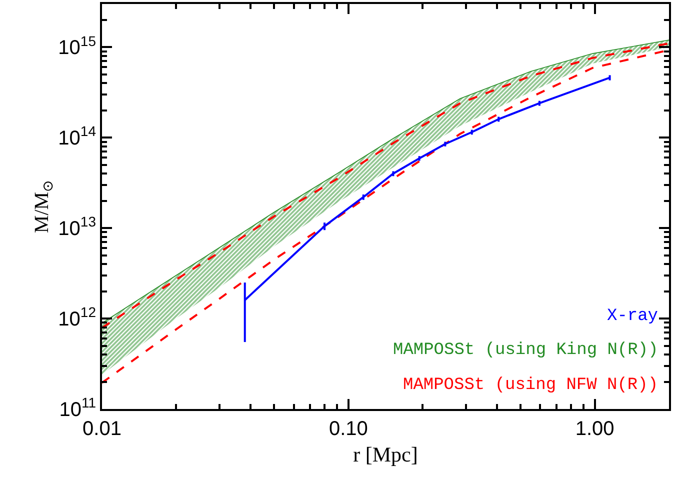 Image resolution: width=673 pixels, height=483 pixels. I want to click on text: MAMPOSSt (using NFW N(R)), so click(530, 385).